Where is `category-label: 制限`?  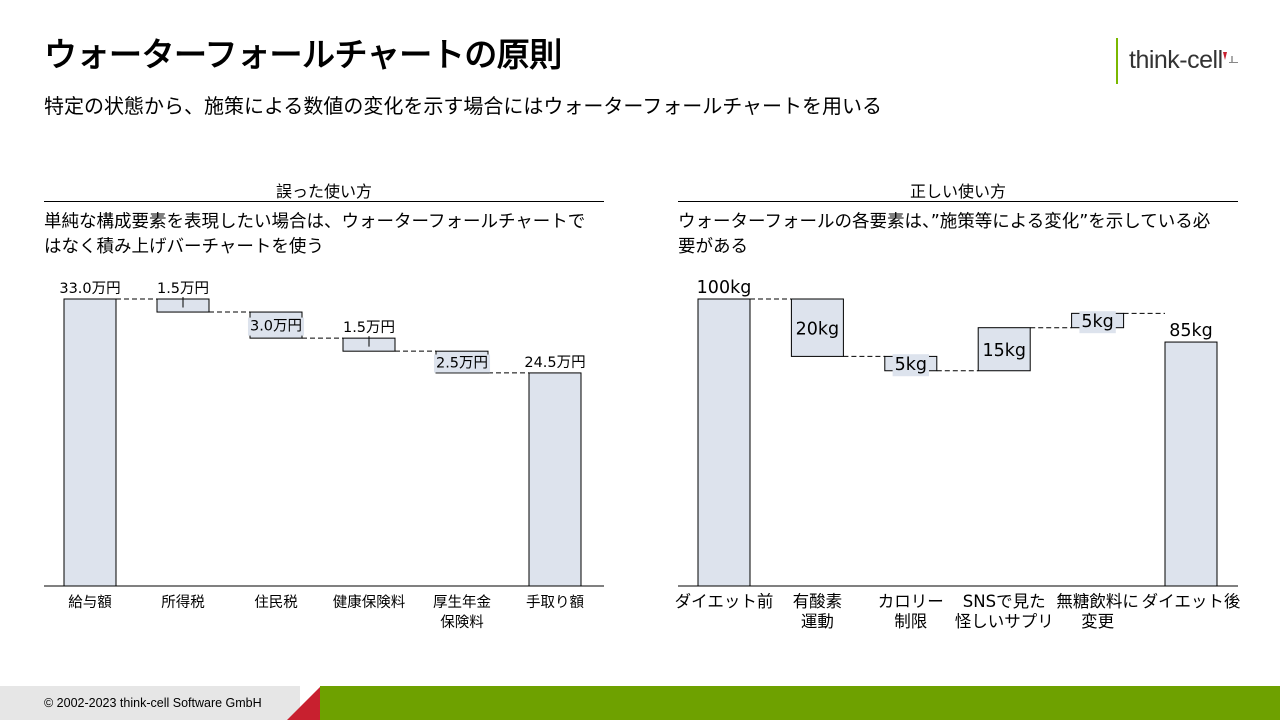 category-label: 制限 is located at coordinates (910, 621).